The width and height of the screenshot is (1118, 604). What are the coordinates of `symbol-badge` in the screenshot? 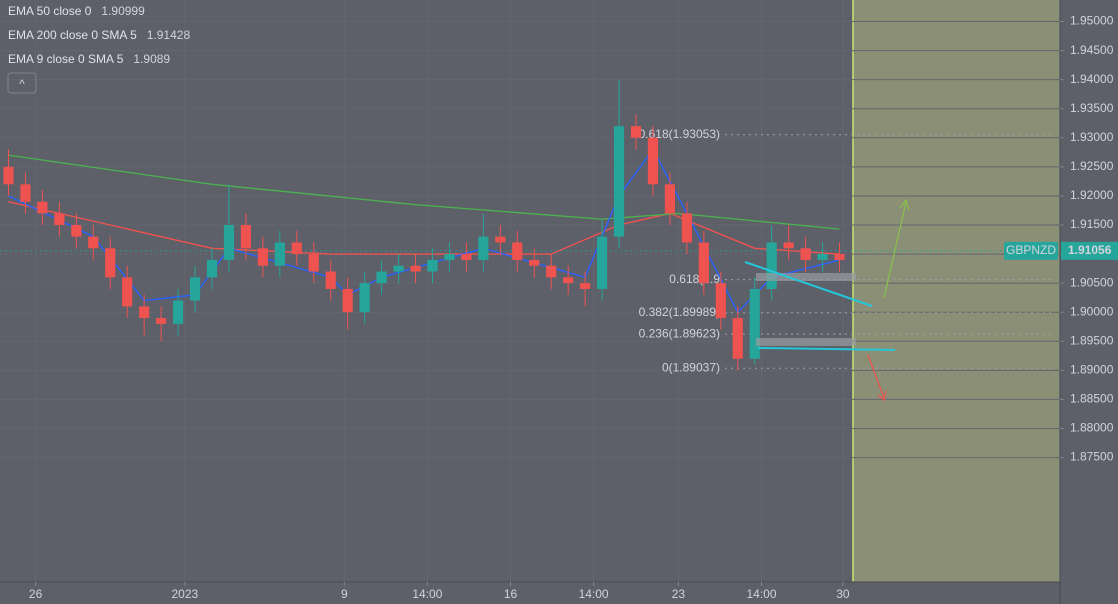 It's located at (1031, 250).